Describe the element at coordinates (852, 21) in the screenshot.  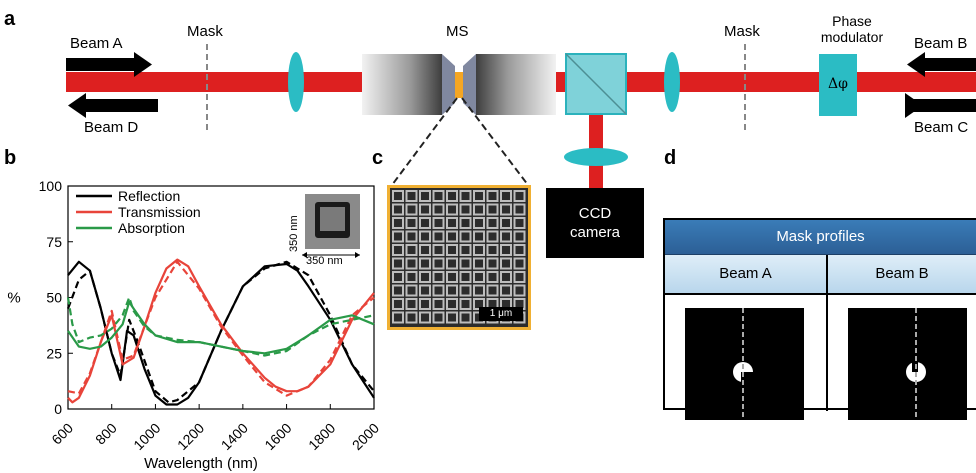
I see `phase-modulator-label-line1: Phase` at that location.